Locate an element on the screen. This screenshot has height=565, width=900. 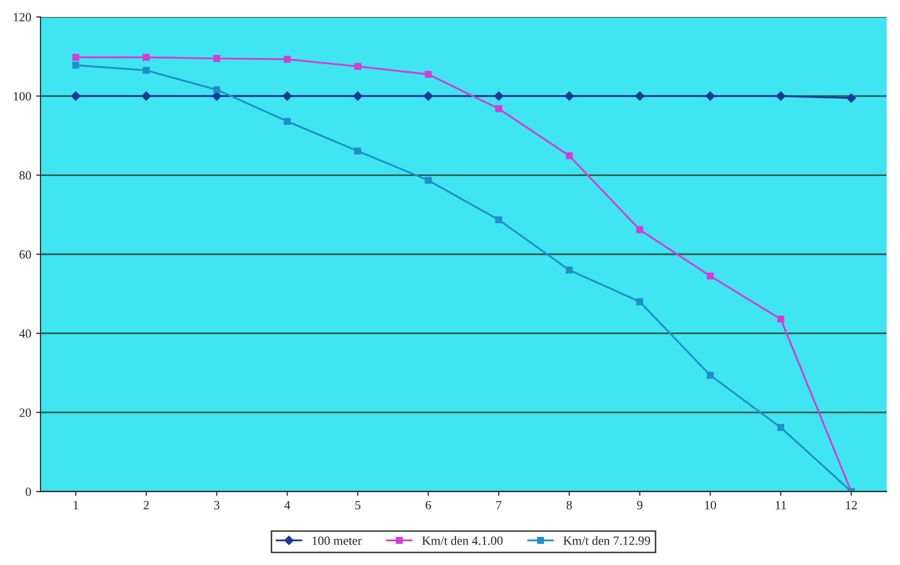
y-tick-label: 100 is located at coordinates (22, 96).